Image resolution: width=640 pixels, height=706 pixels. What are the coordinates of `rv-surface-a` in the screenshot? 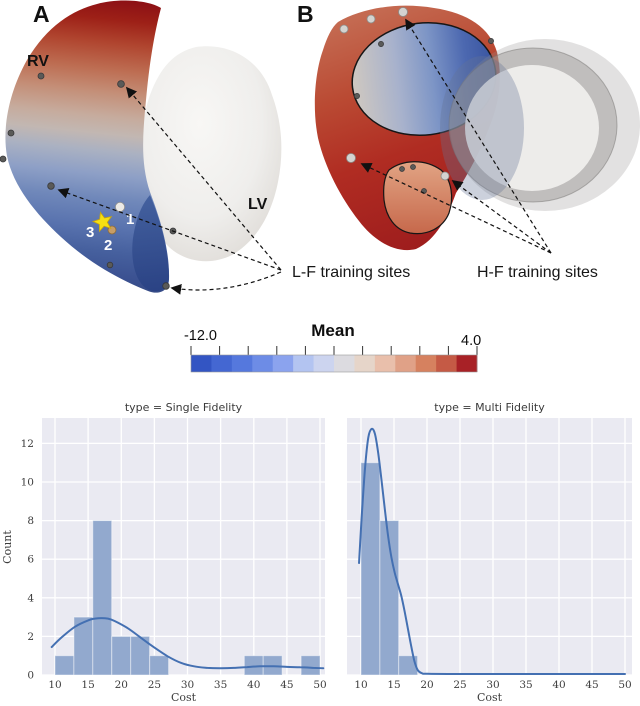 It's located at (87, 146).